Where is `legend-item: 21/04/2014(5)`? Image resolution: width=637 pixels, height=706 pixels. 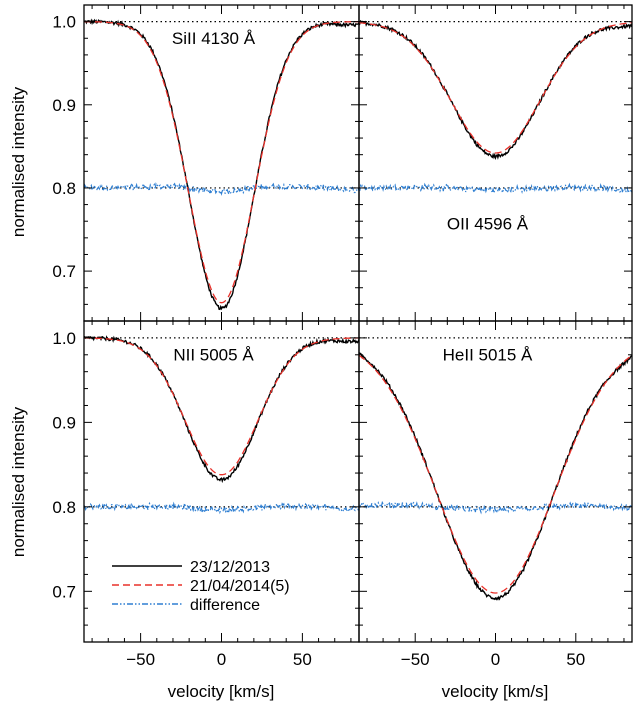 legend-item: 21/04/2014(5) is located at coordinates (201, 586).